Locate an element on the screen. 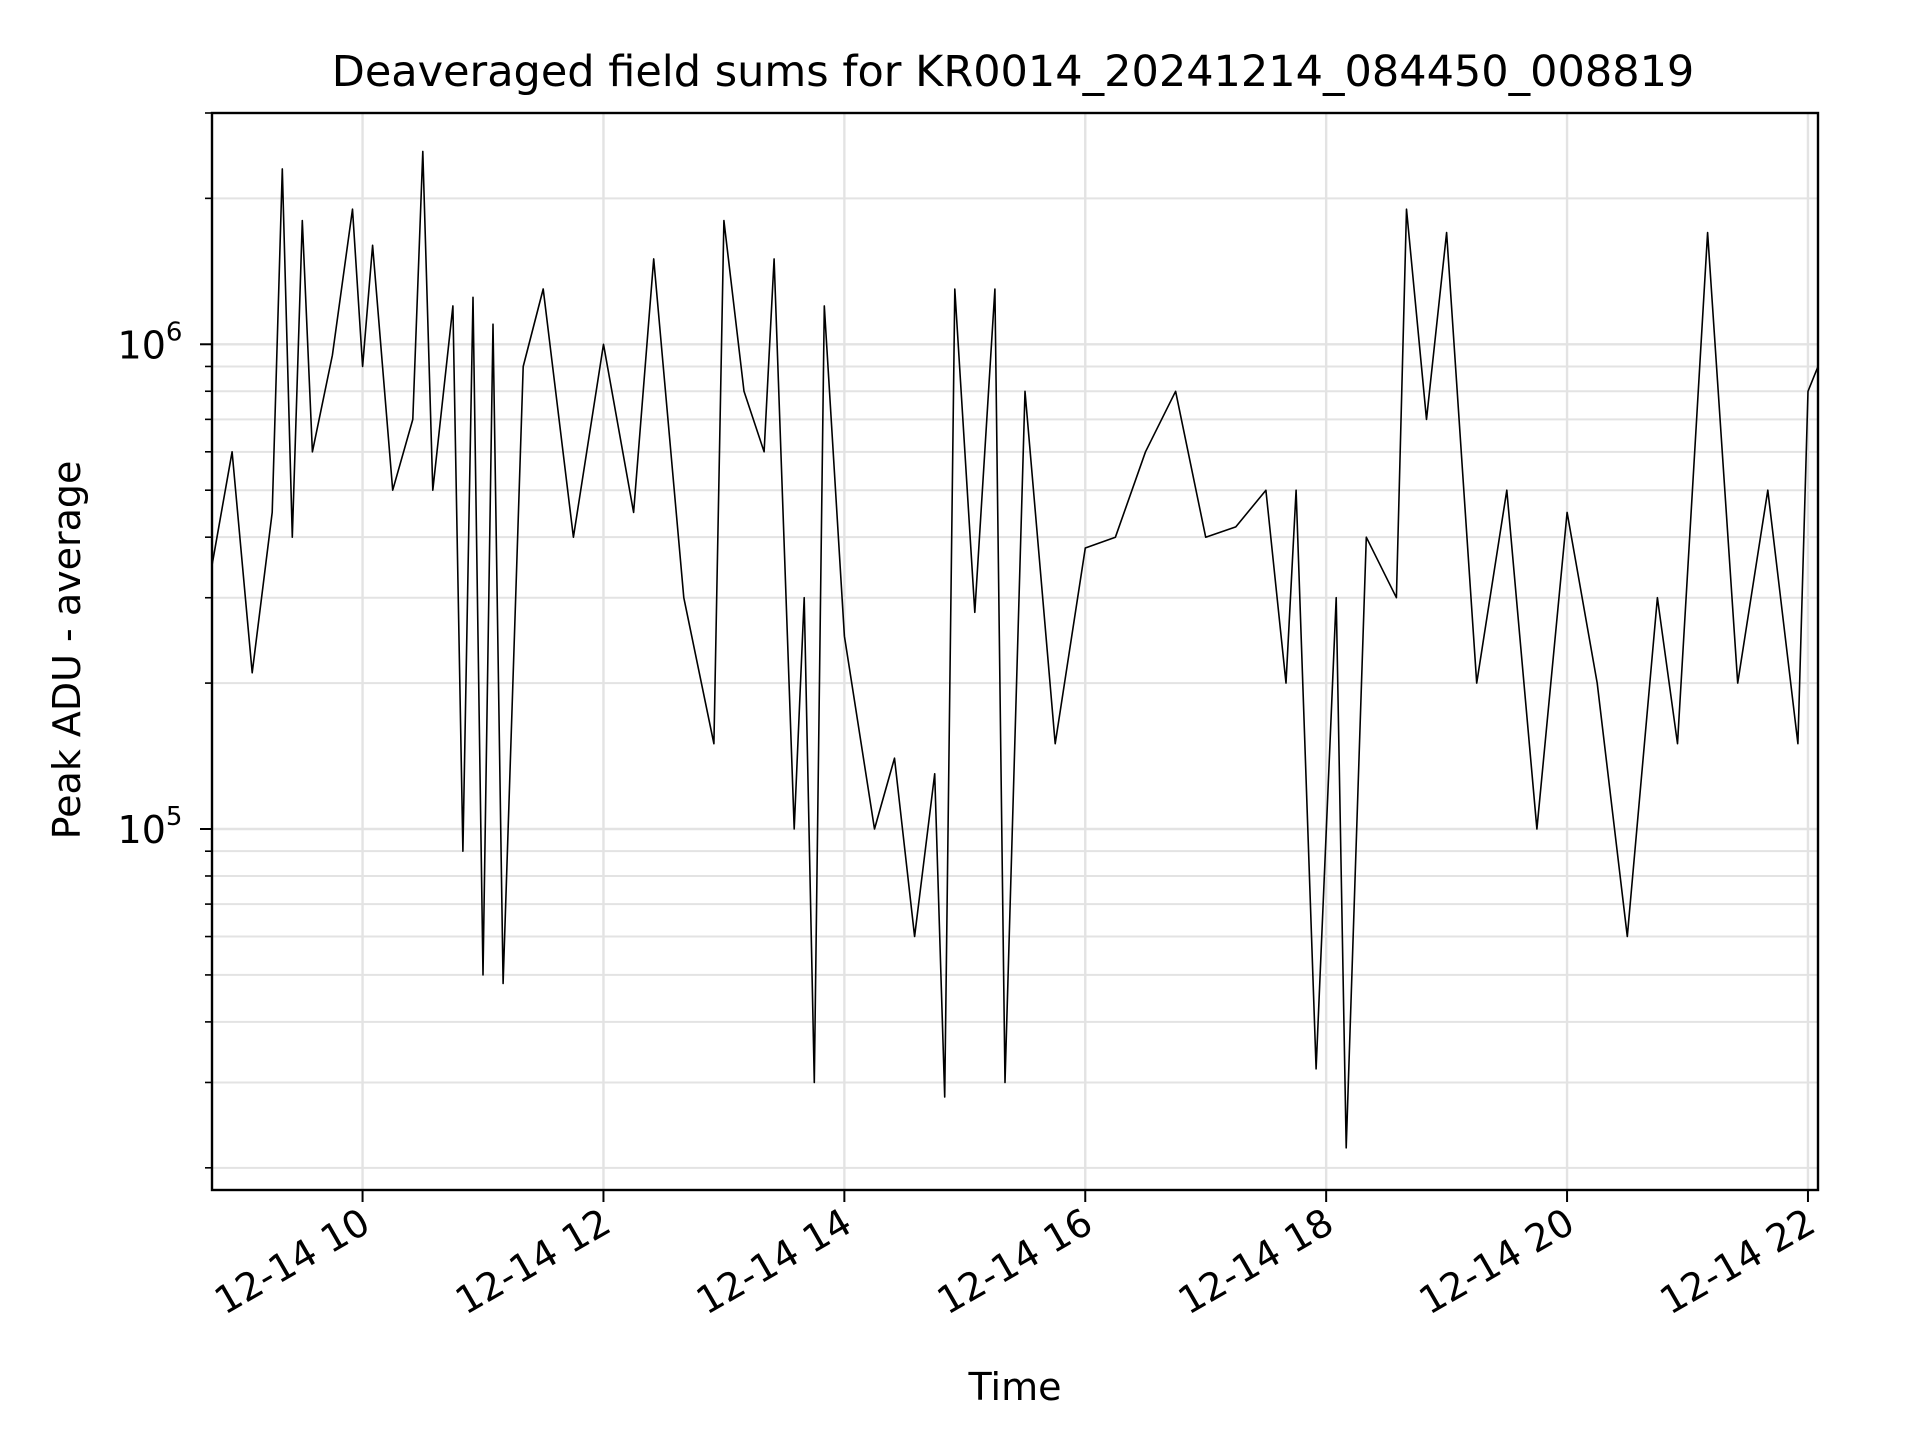 Image resolution: width=1920 pixels, height=1440 pixels. y-axis-label: Peak ADU - average is located at coordinates (67, 650).